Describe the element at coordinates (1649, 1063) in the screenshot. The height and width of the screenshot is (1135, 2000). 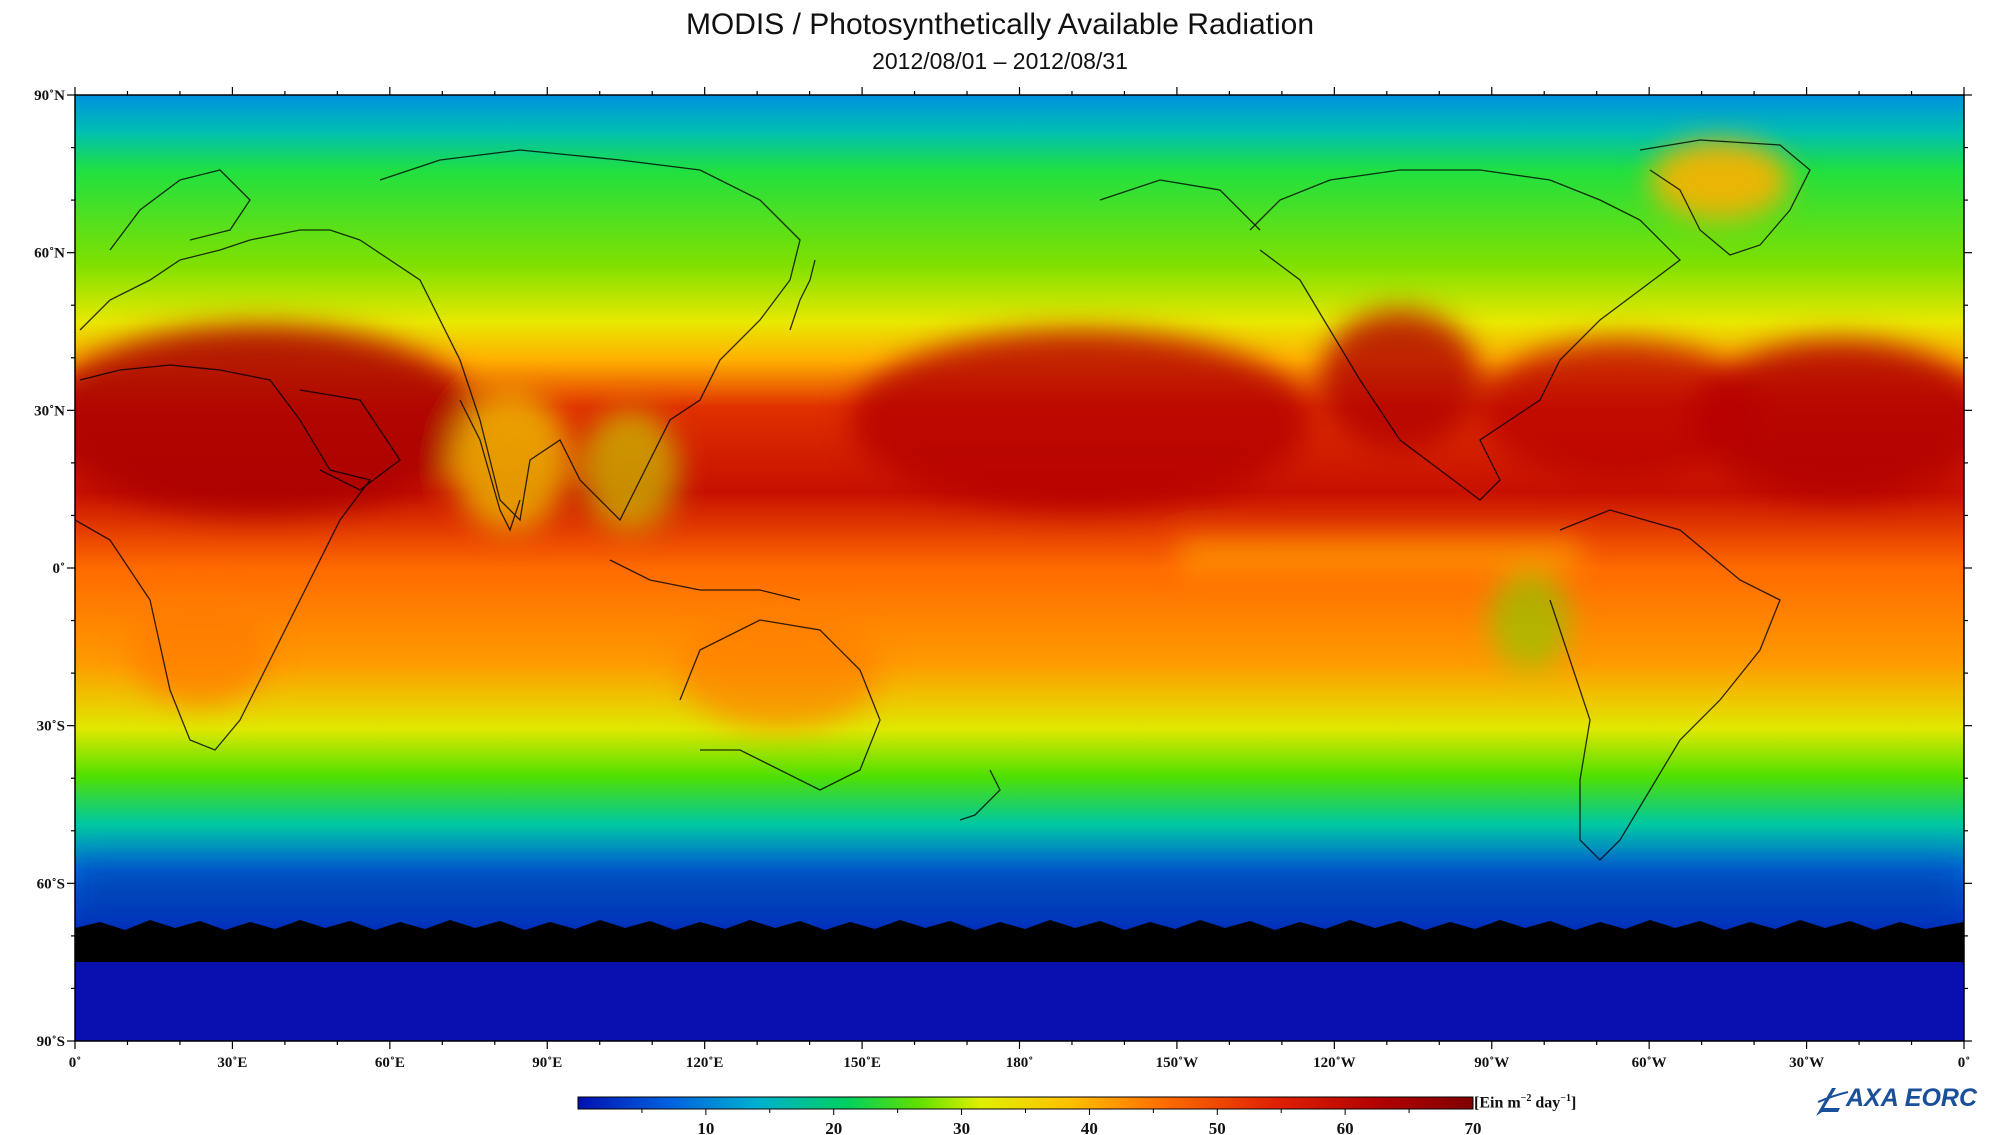
I see `lon-label: 60˚W` at that location.